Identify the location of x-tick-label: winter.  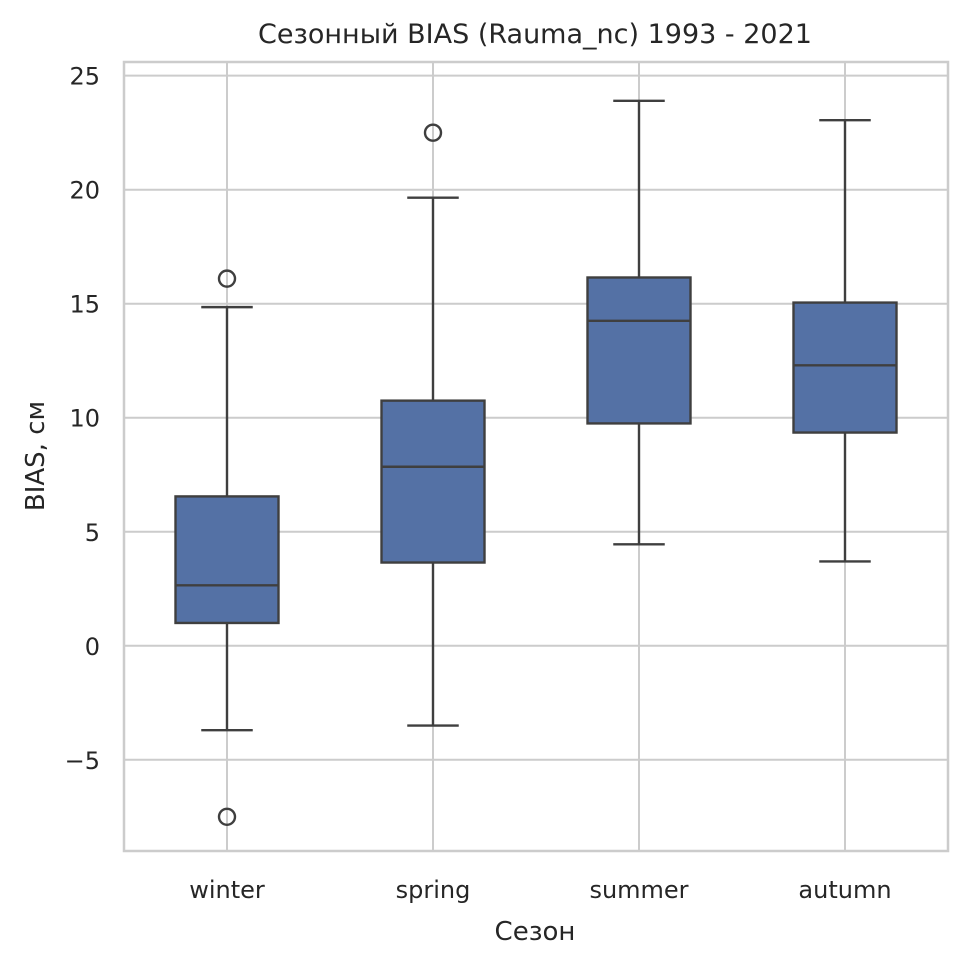
(227, 890).